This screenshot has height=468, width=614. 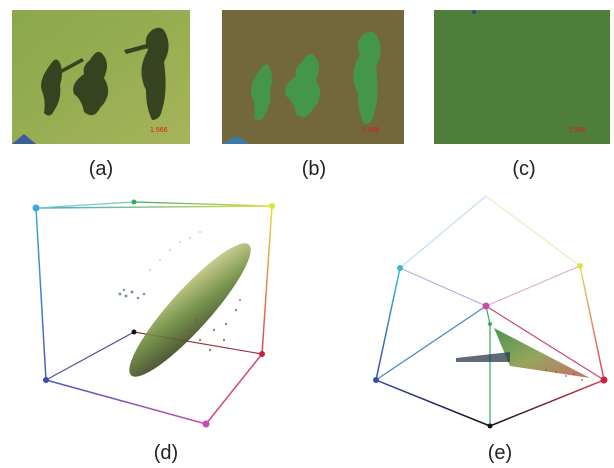 I want to click on panel-a-caption: (a), so click(x=101, y=169).